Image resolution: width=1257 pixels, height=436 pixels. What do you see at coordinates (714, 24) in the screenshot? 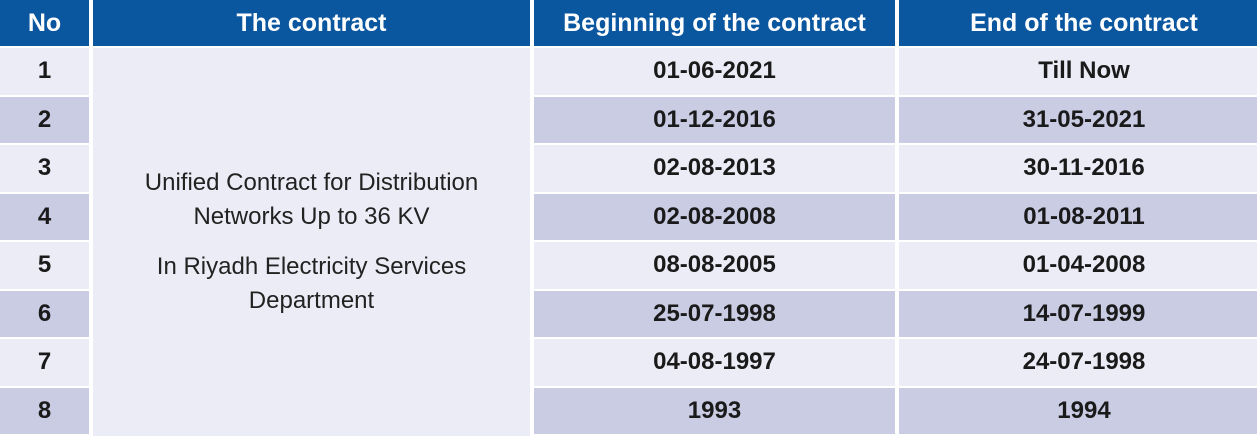
I see `header-beginning: Beginning of the contract` at bounding box center [714, 24].